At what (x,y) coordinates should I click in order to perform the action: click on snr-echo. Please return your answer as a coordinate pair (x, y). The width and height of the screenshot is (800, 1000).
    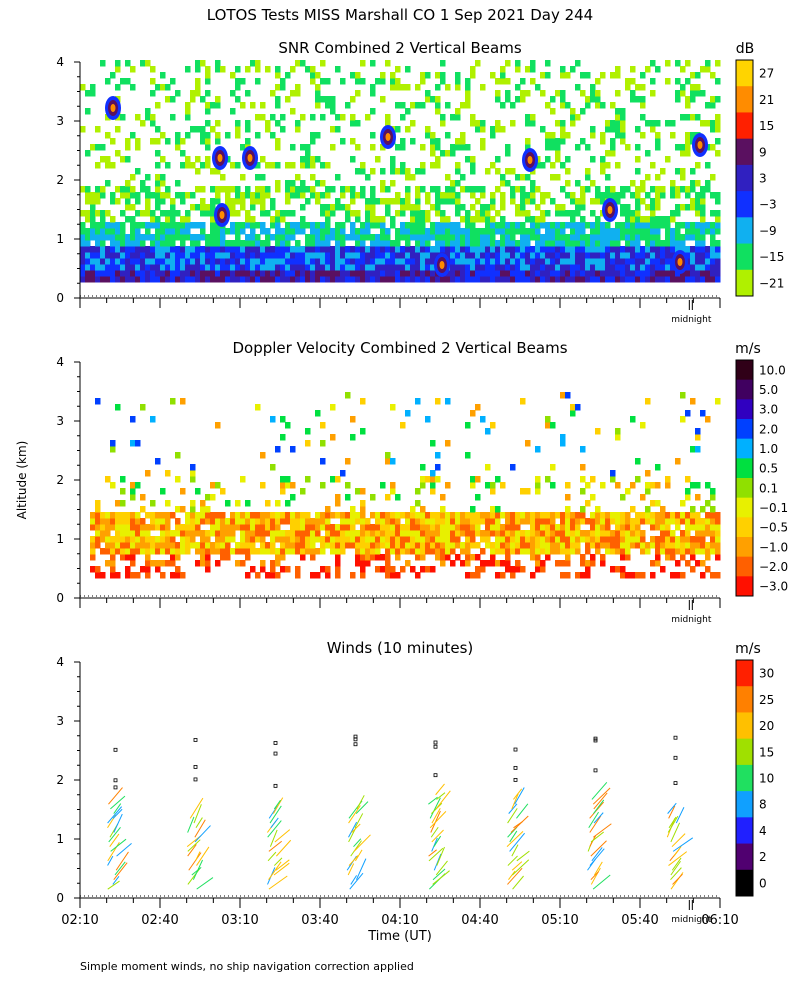
    Looking at the image, I should click on (250, 158).